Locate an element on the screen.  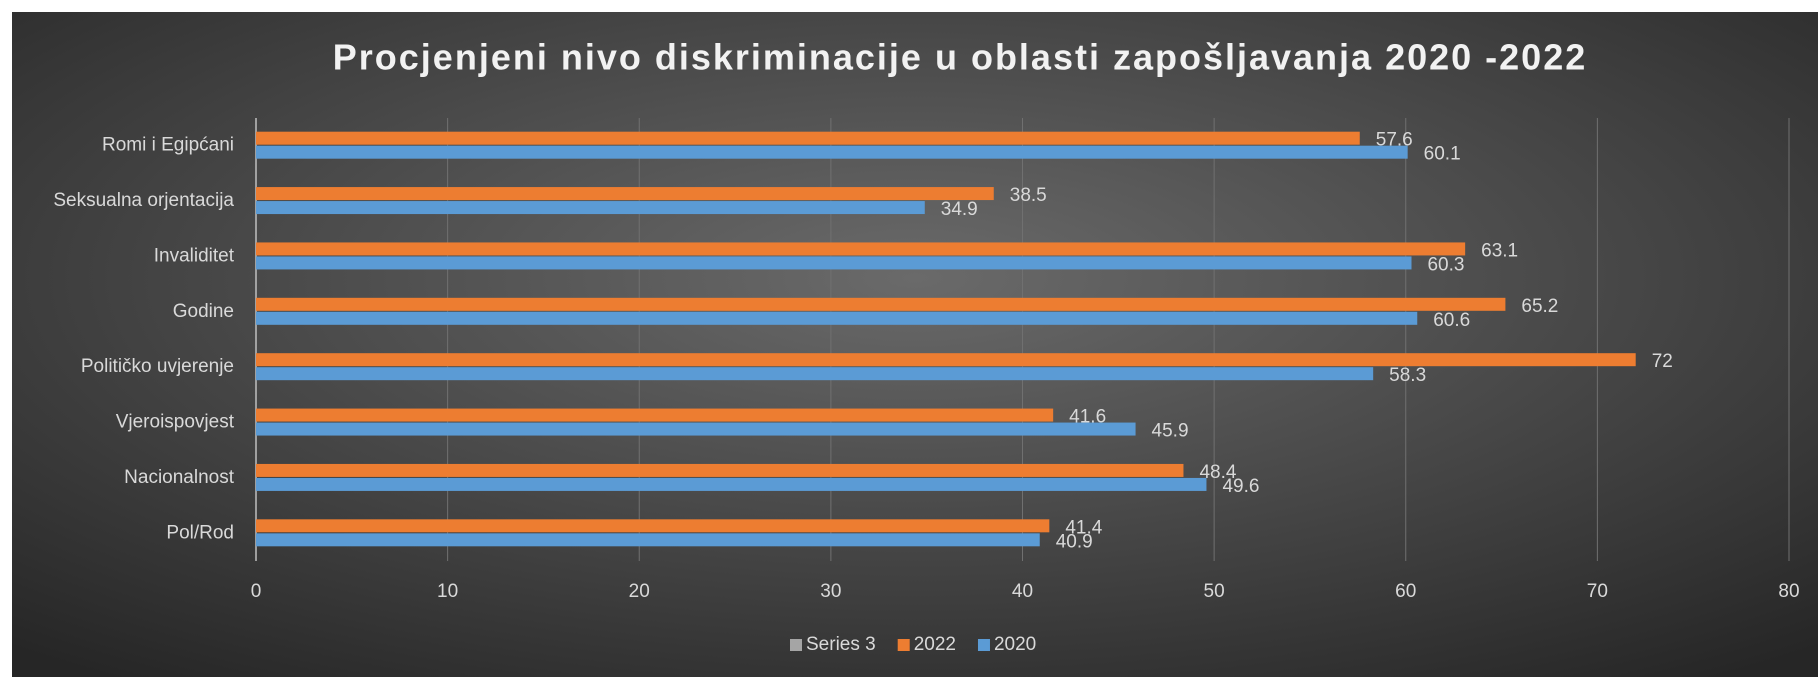
x-tick-label: 10 is located at coordinates (447, 591).